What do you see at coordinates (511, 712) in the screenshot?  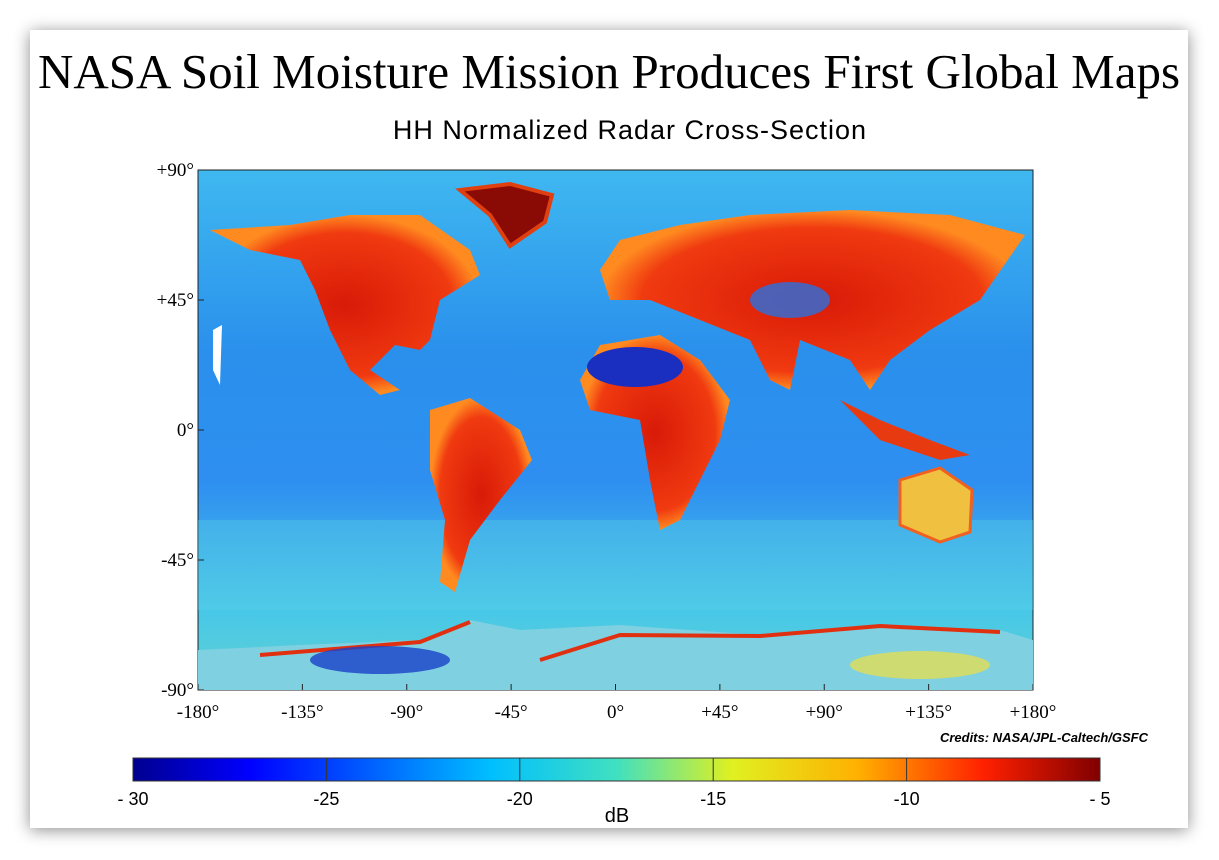 I see `x-tick-label: -45°` at bounding box center [511, 712].